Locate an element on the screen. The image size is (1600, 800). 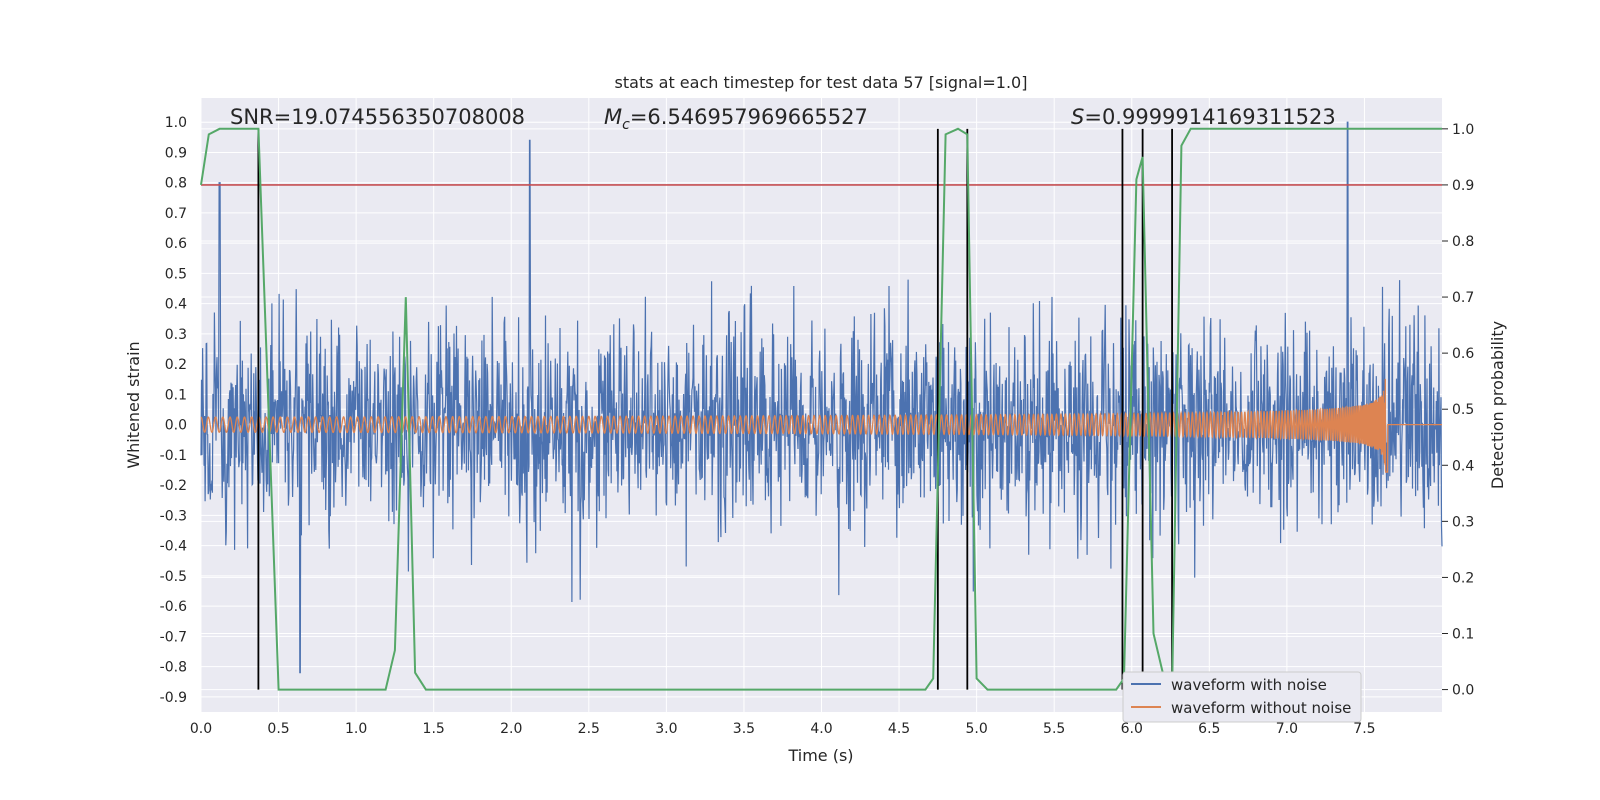
y-tick-label-left: 0.7 is located at coordinates (176, 214).